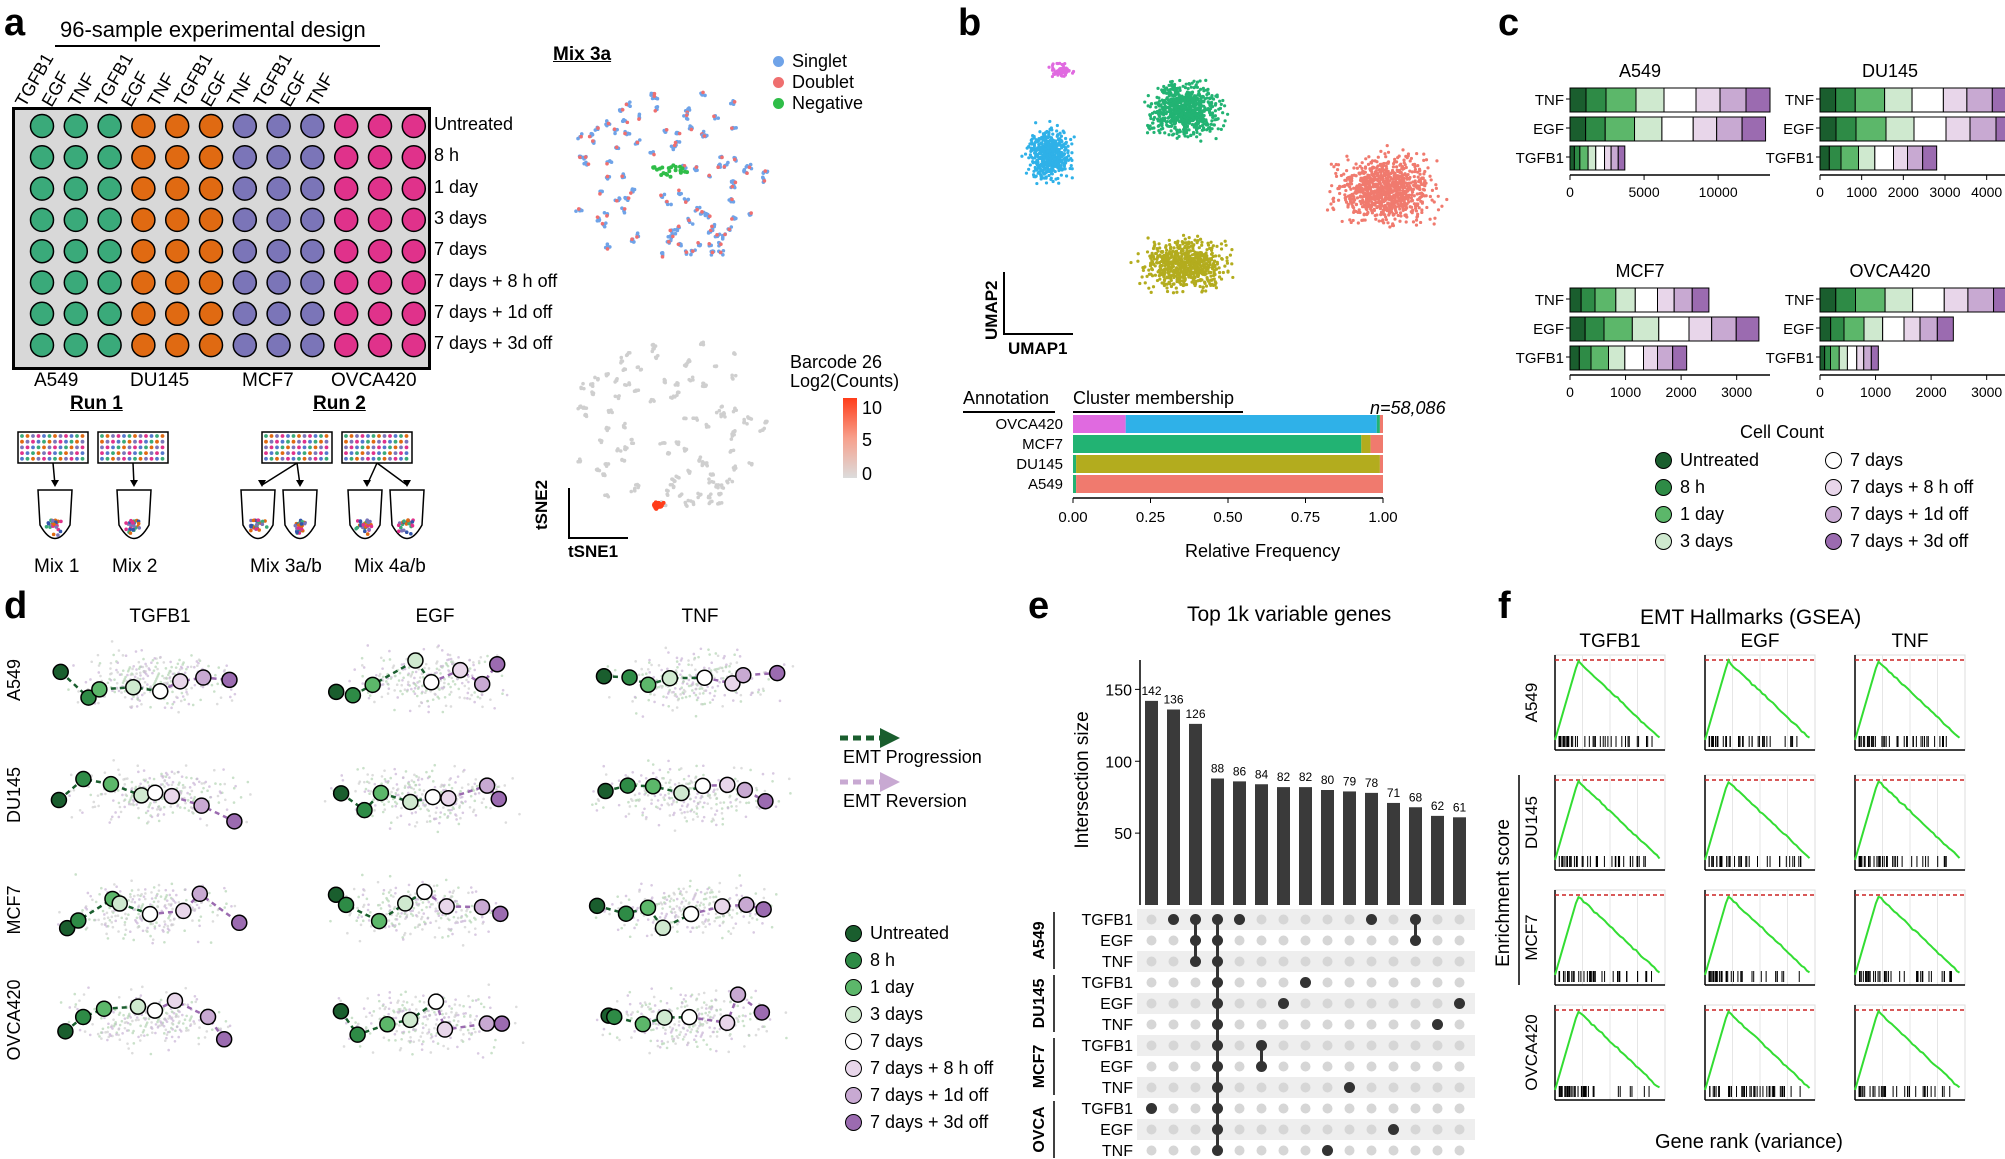 This screenshot has height=1159, width=2005. I want to click on cellcount-tick-label: 3000, so click(1986, 392).